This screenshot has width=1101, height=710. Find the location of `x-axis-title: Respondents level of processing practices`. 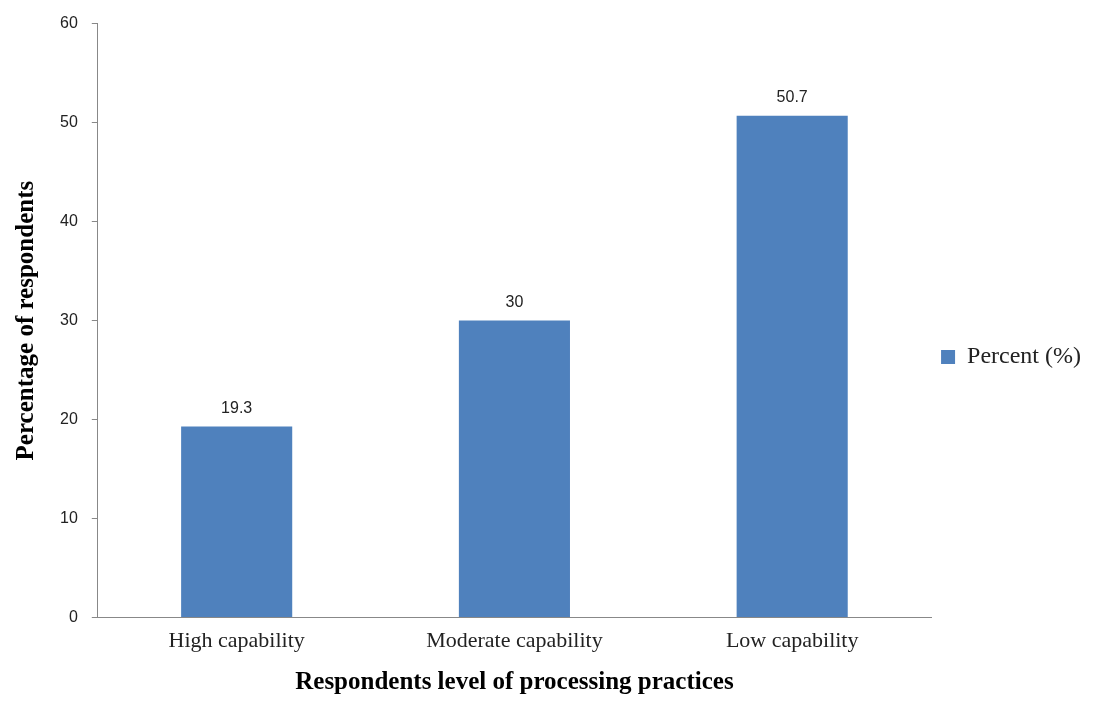

x-axis-title: Respondents level of processing practices is located at coordinates (514, 681).